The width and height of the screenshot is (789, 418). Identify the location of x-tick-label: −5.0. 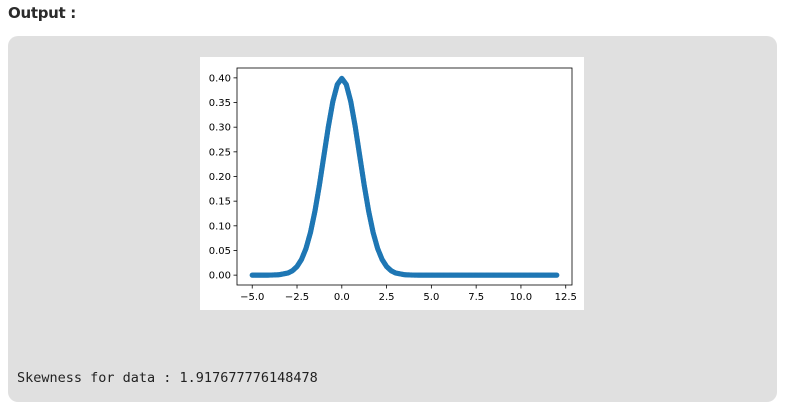
(252, 297).